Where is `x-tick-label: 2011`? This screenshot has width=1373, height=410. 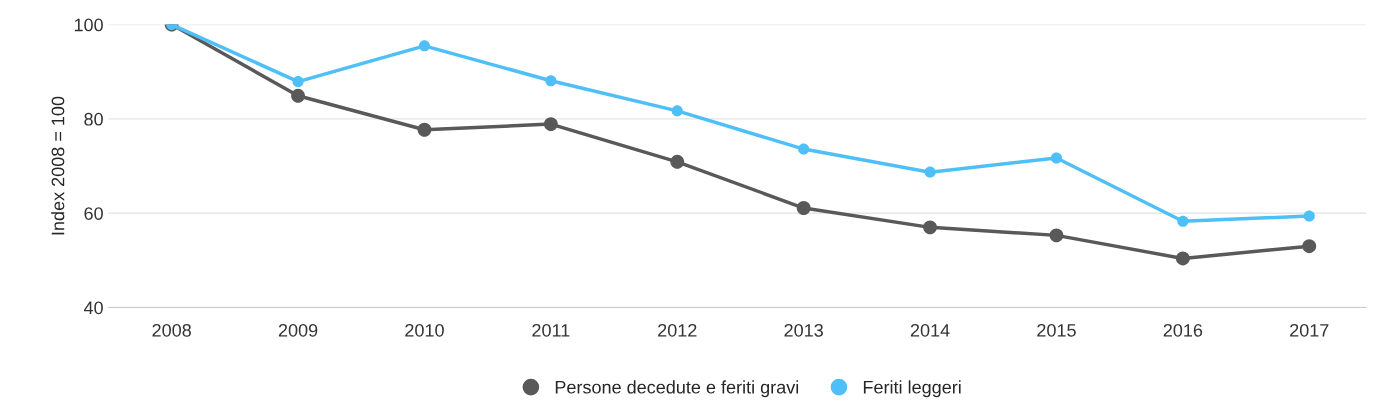 x-tick-label: 2011 is located at coordinates (551, 330).